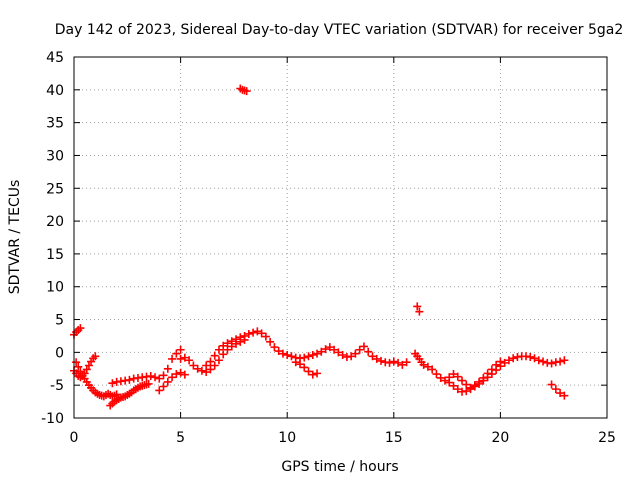 This screenshot has width=640, height=480. What do you see at coordinates (339, 467) in the screenshot?
I see `x-axis-label: GPS time / hours` at bounding box center [339, 467].